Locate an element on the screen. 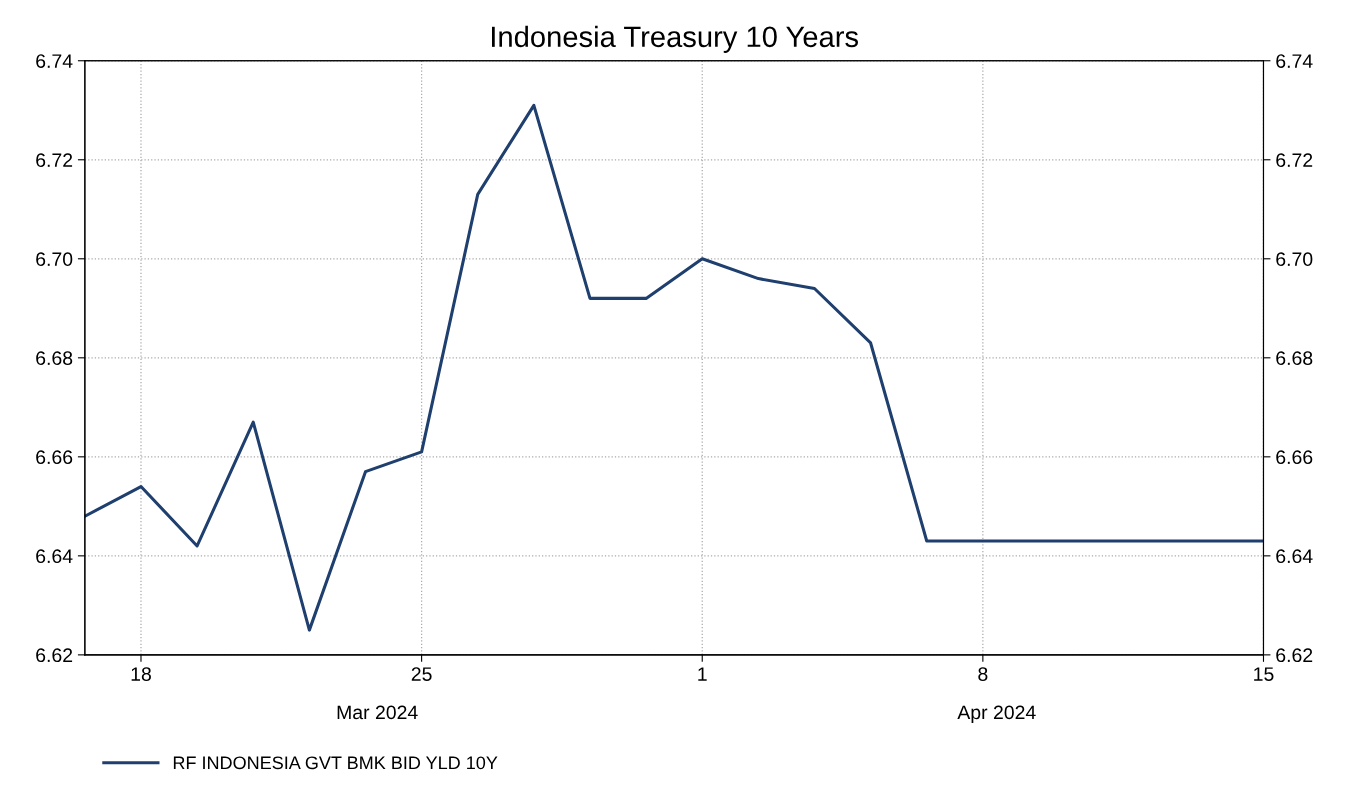 The image size is (1347, 789). y2-tick-label: 6.72 is located at coordinates (1294, 160).